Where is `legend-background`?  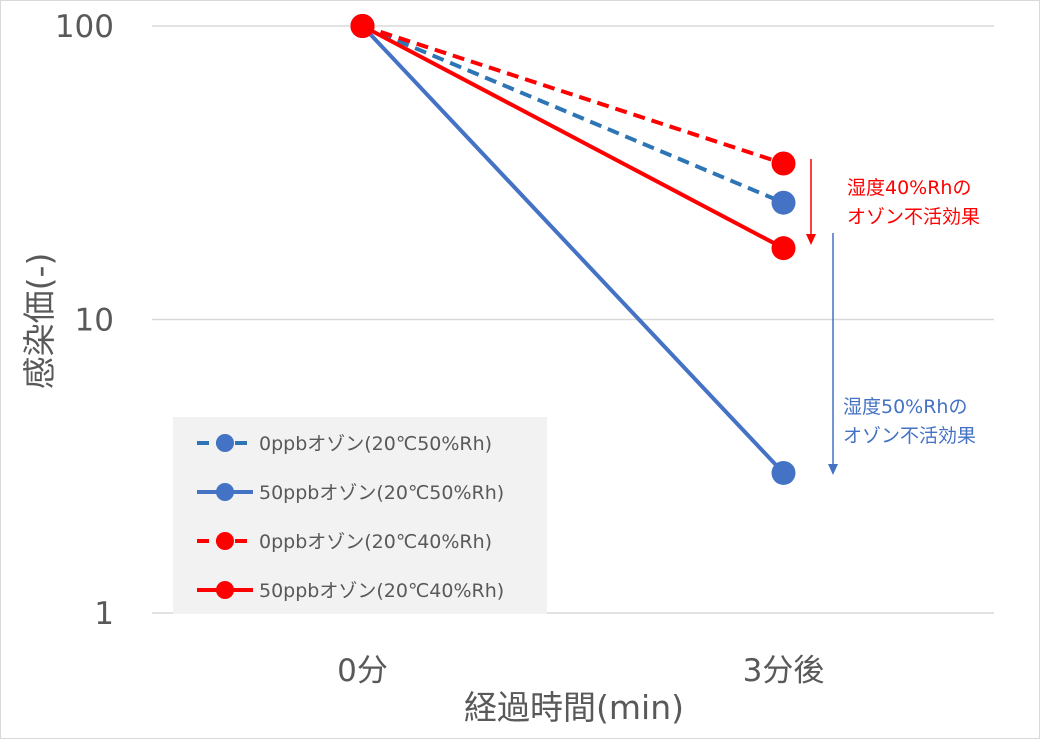 legend-background is located at coordinates (360, 515).